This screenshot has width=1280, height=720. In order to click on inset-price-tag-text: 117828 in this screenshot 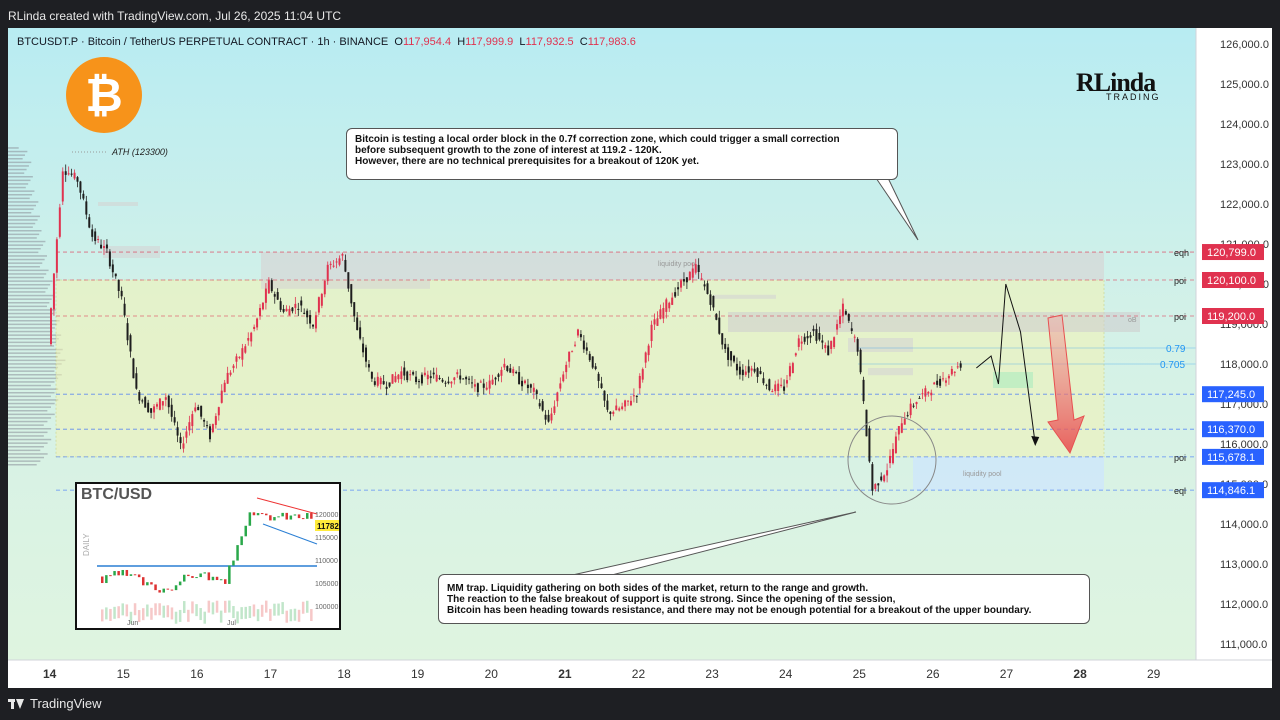, I will do `click(328, 526)`.